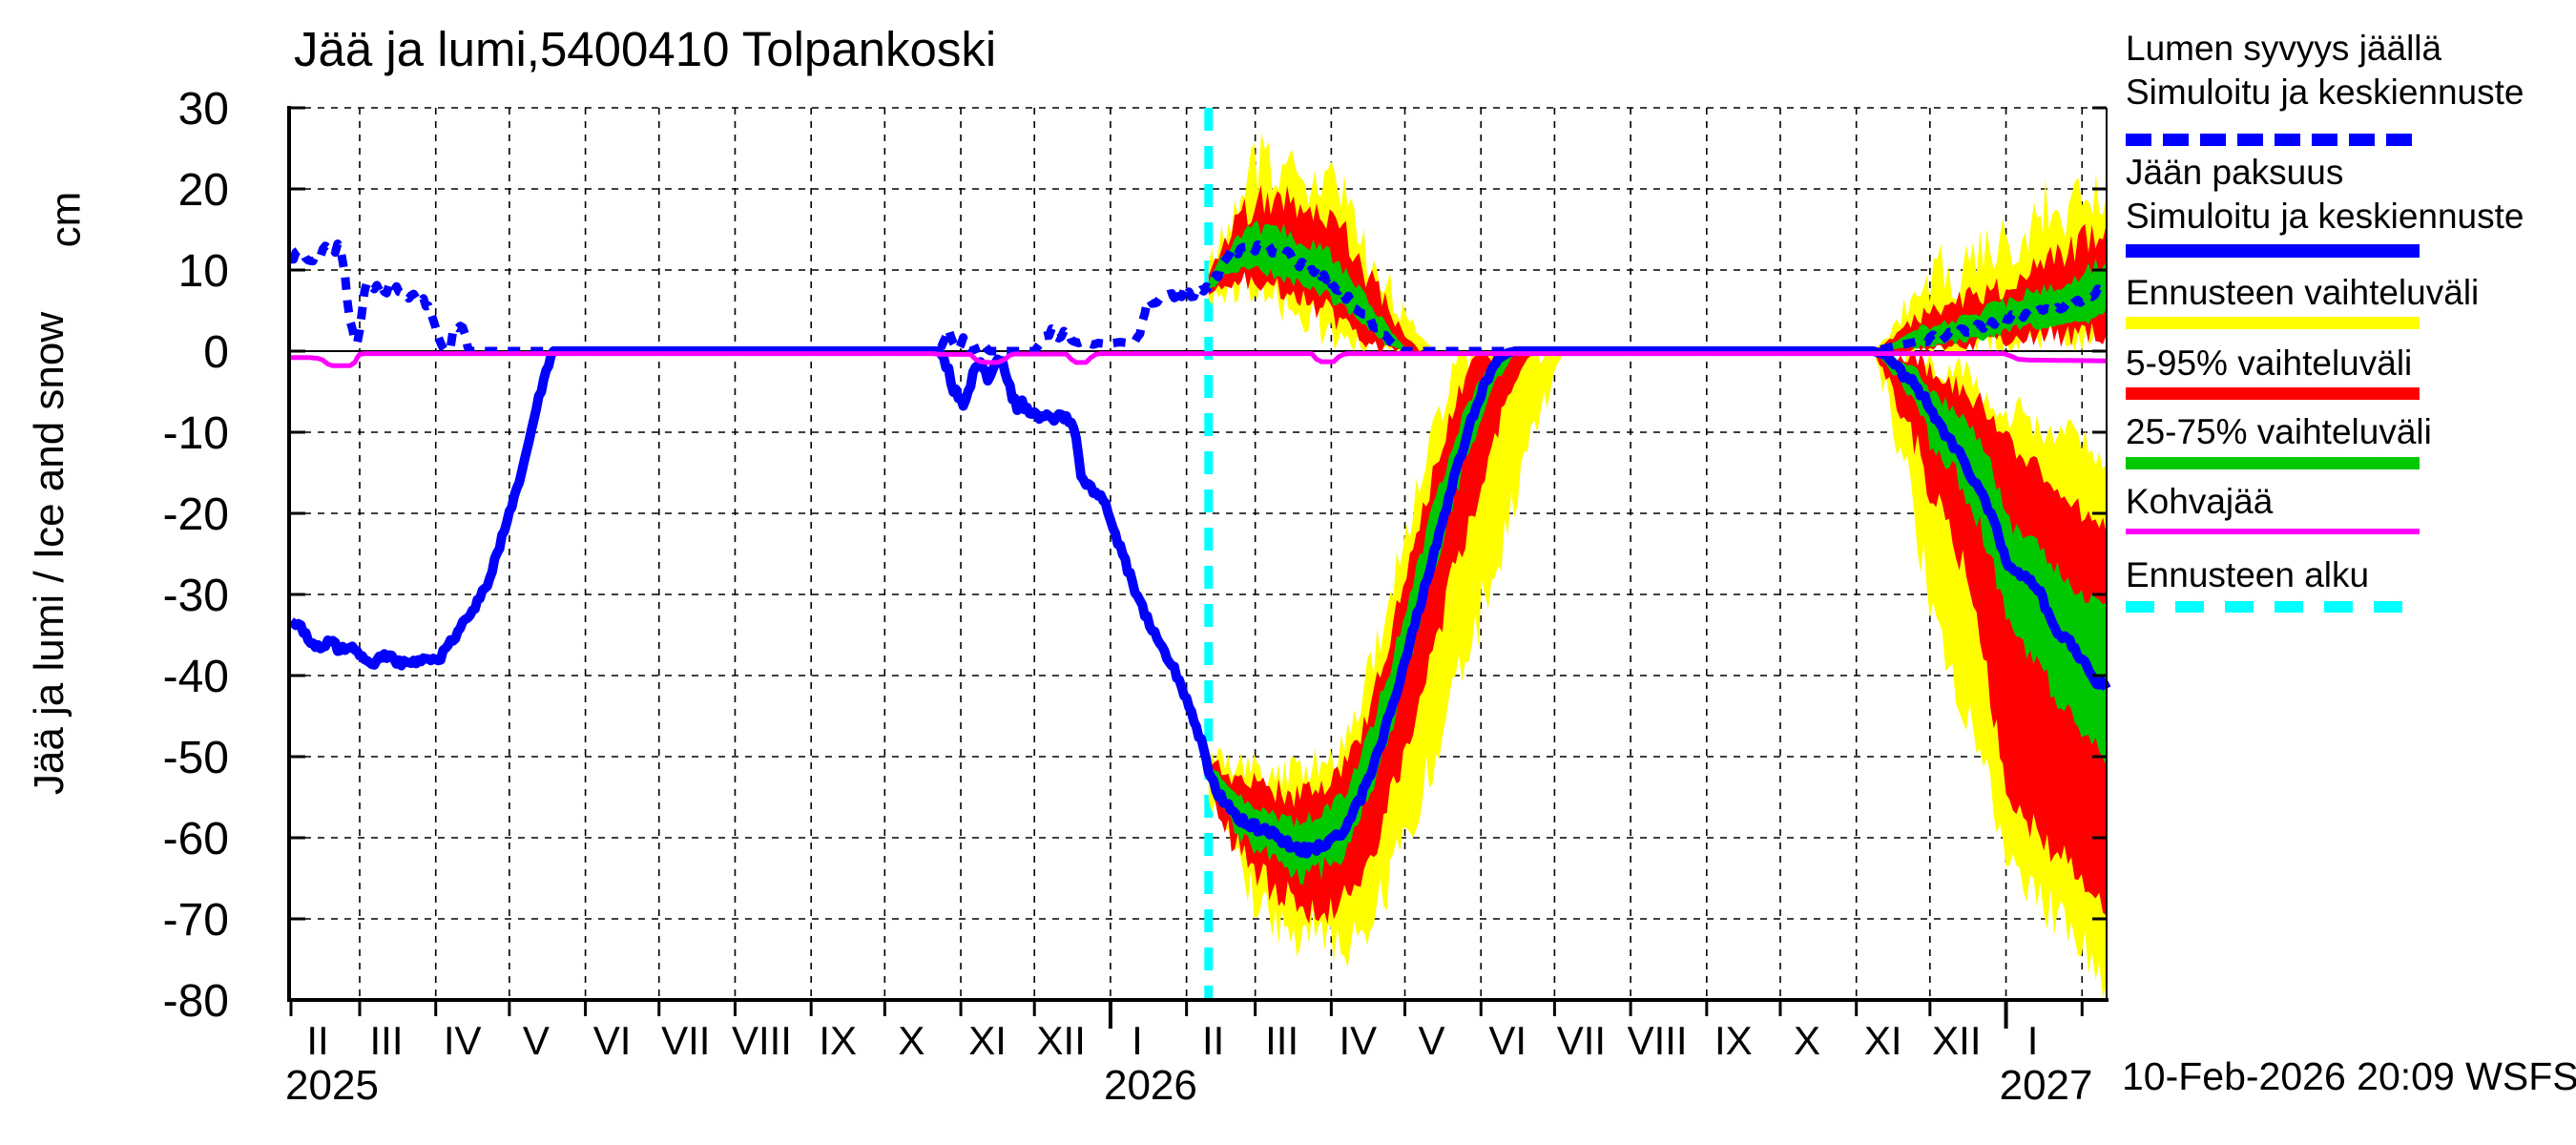 The image size is (2576, 1145). What do you see at coordinates (1150, 1086) in the screenshot?
I see `year-label: 2026` at bounding box center [1150, 1086].